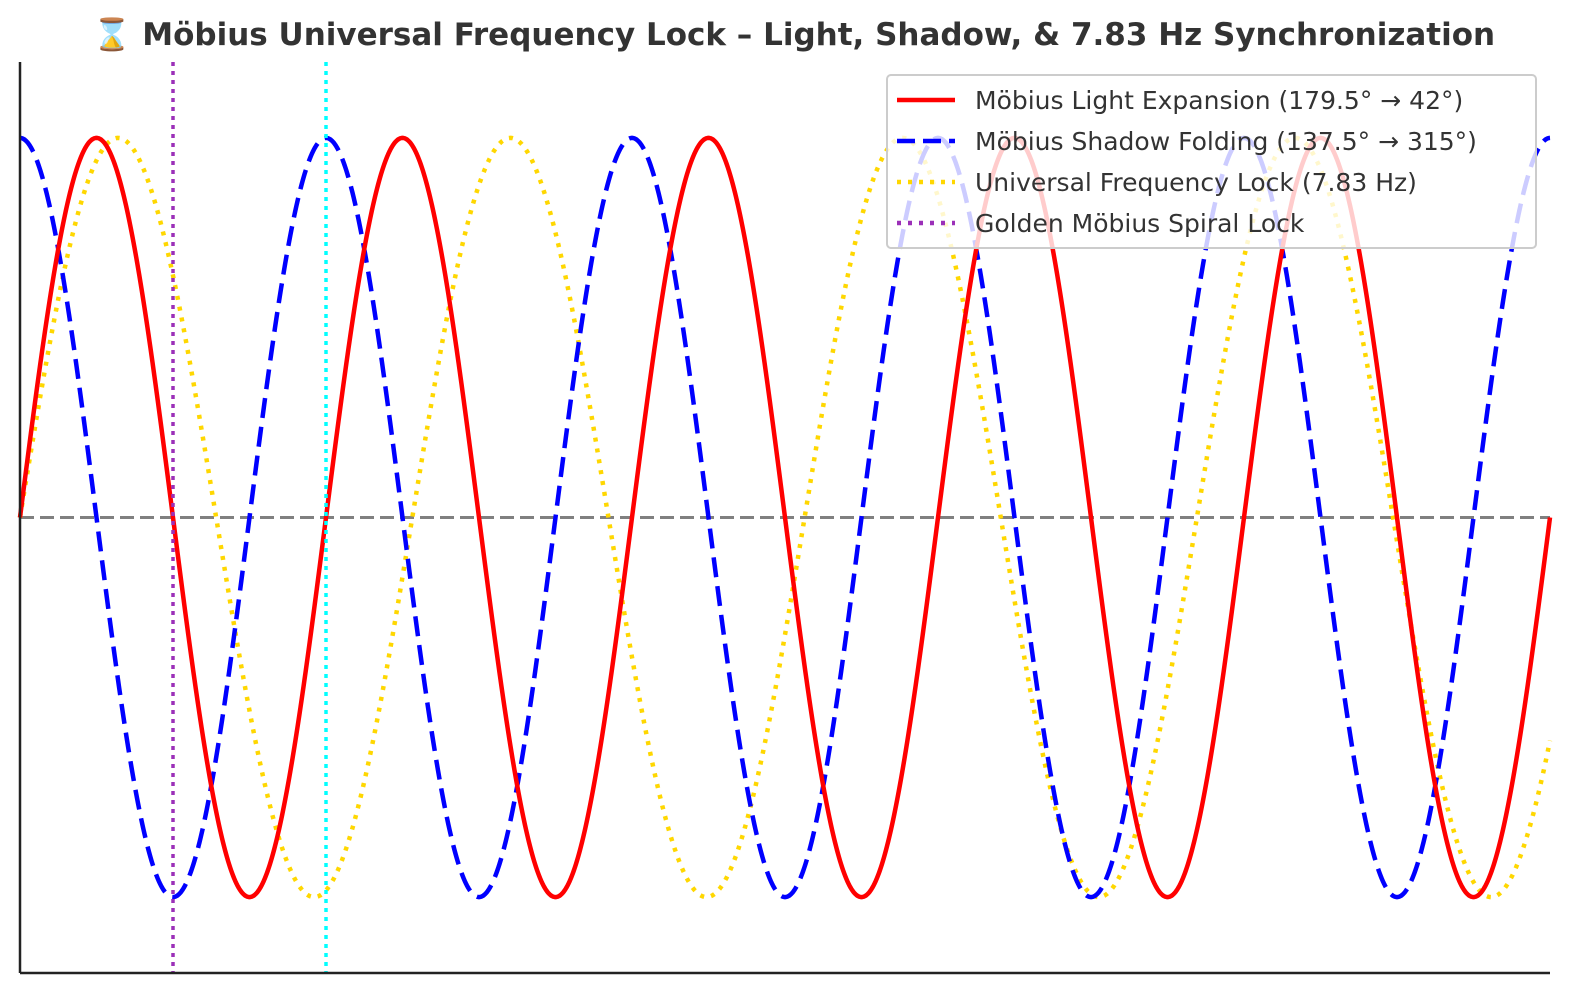 The width and height of the screenshot is (1589, 1006). Describe the element at coordinates (1219, 100) in the screenshot. I see `legend-label: Möbius Light Expansion (179.5° → 42°)` at that location.